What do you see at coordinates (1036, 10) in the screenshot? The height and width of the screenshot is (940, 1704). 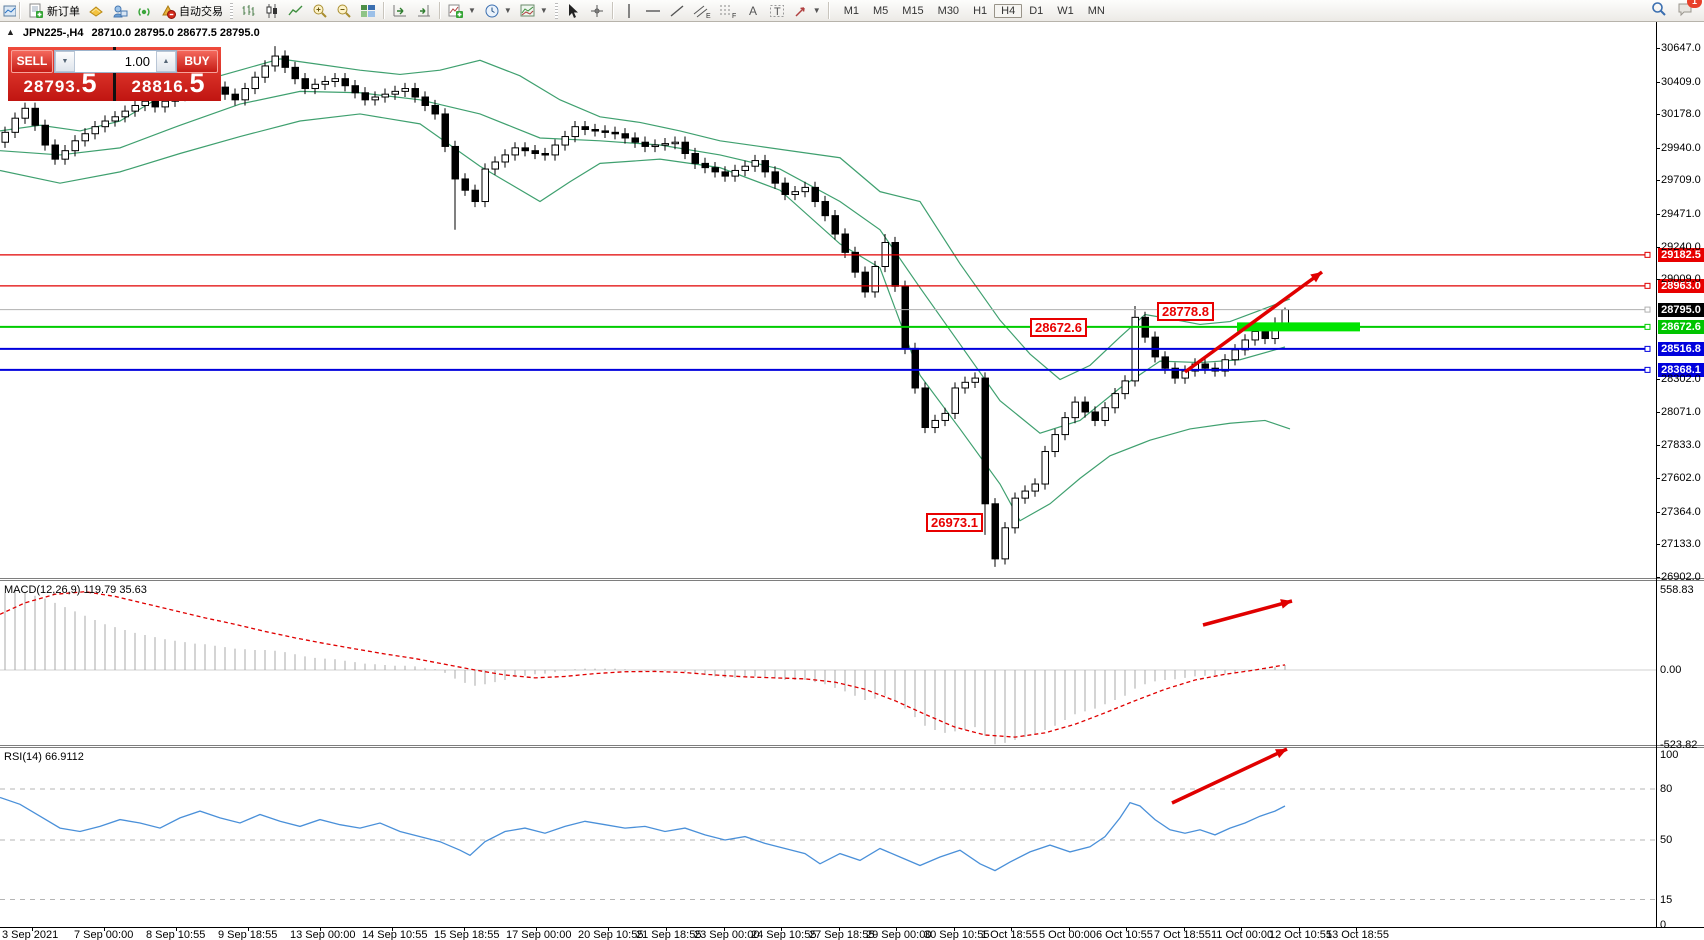 I see `timeframe-d1: D1` at bounding box center [1036, 10].